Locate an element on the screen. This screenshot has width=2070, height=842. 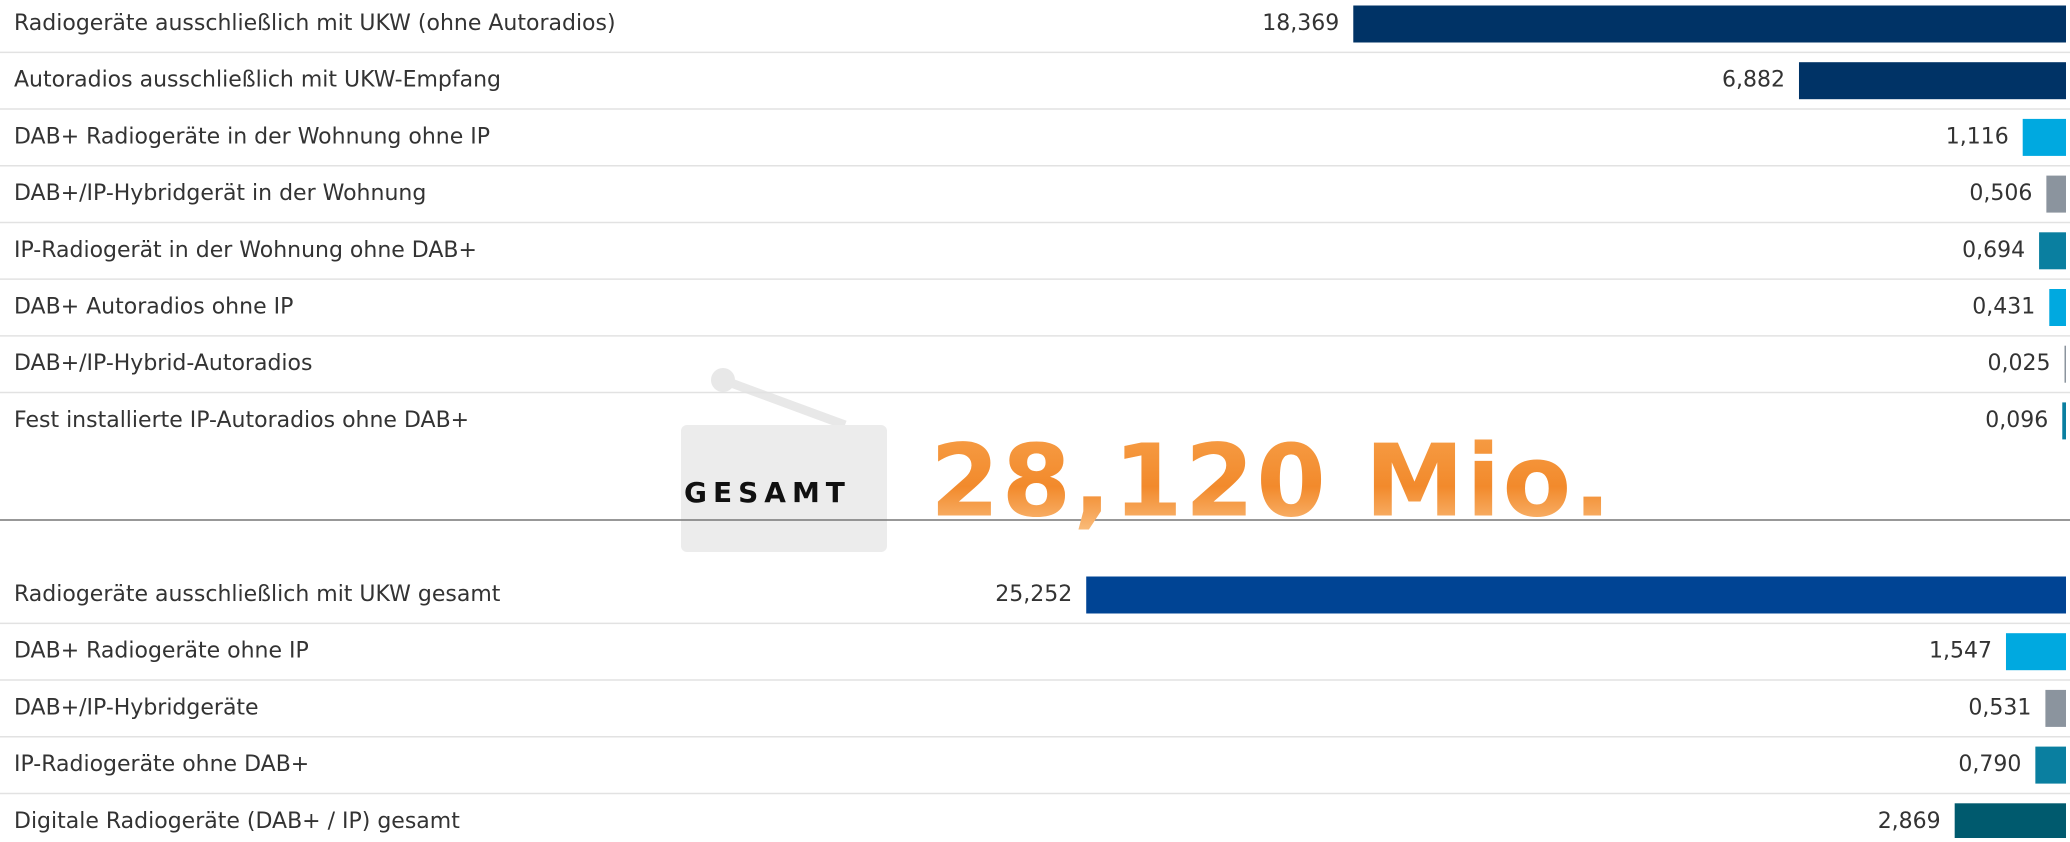
category-label: IP-Radiogeräte ohne DAB+ is located at coordinates (161, 764).